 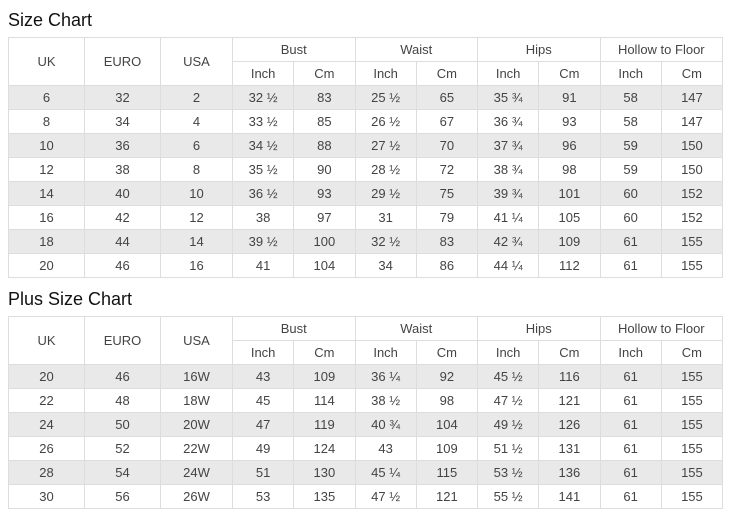 What do you see at coordinates (569, 217) in the screenshot?
I see `table-cell: 105` at bounding box center [569, 217].